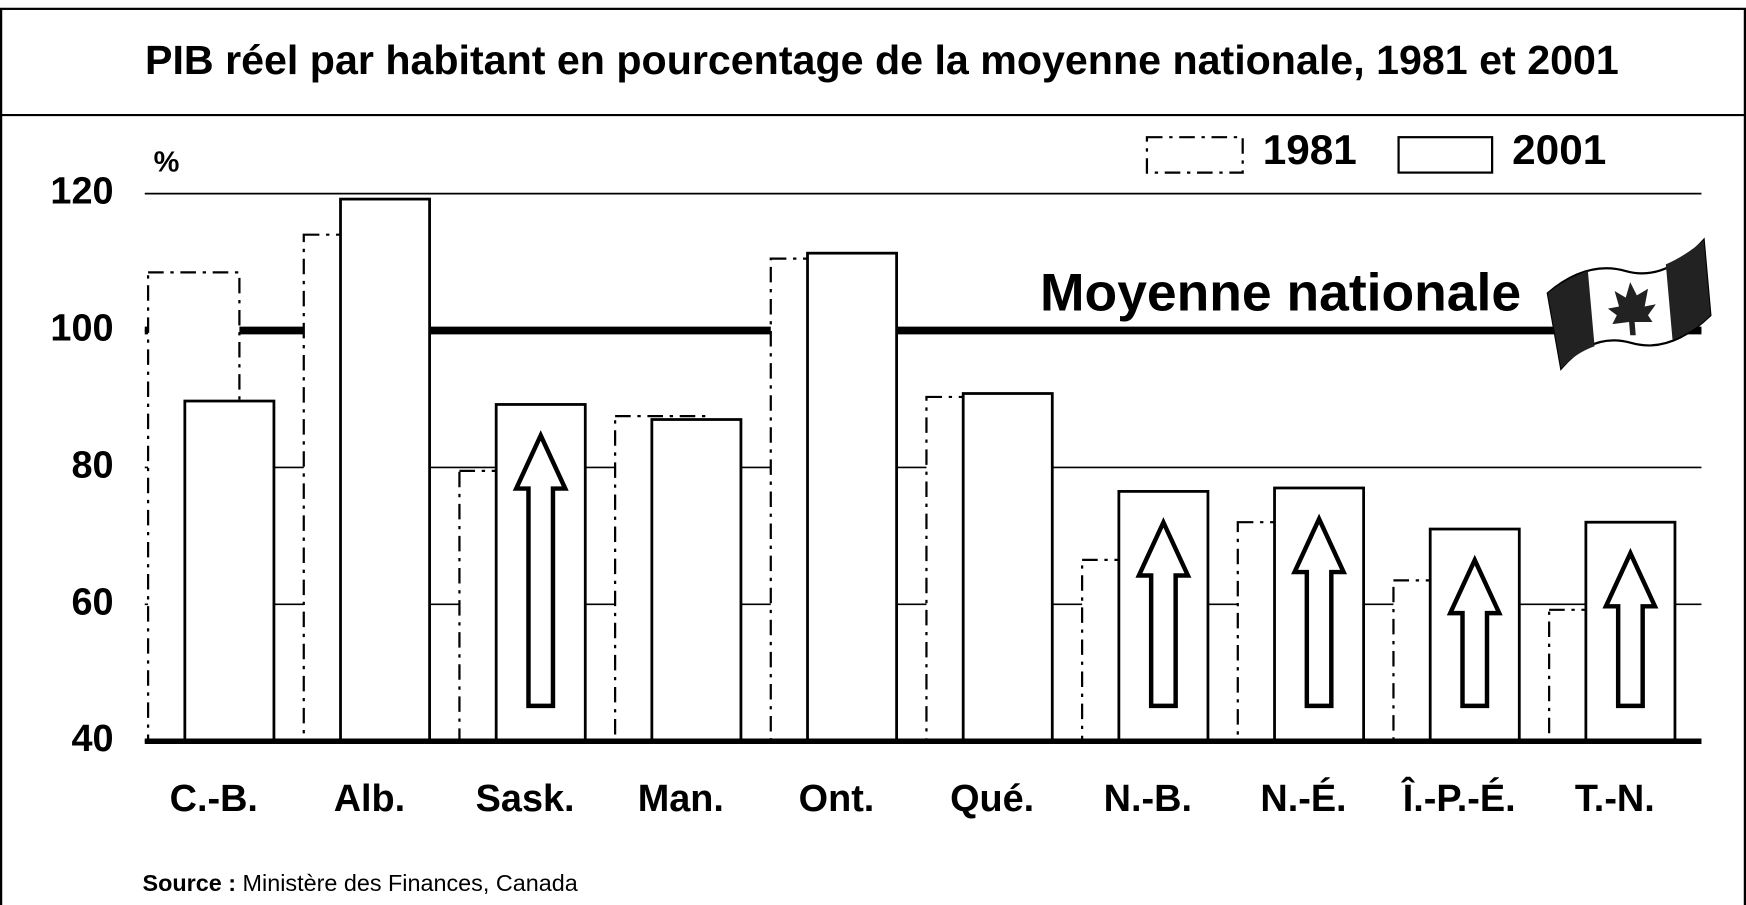 The image size is (1746, 905). I want to click on annotation: Moyenne nationale, so click(1280, 293).